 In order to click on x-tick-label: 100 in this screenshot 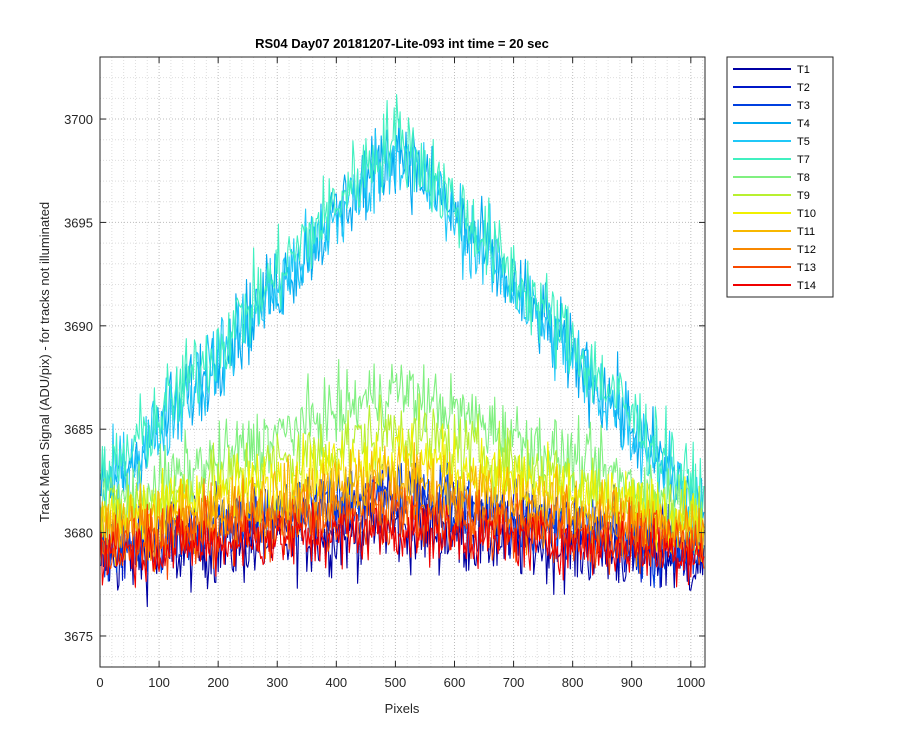, I will do `click(159, 682)`.